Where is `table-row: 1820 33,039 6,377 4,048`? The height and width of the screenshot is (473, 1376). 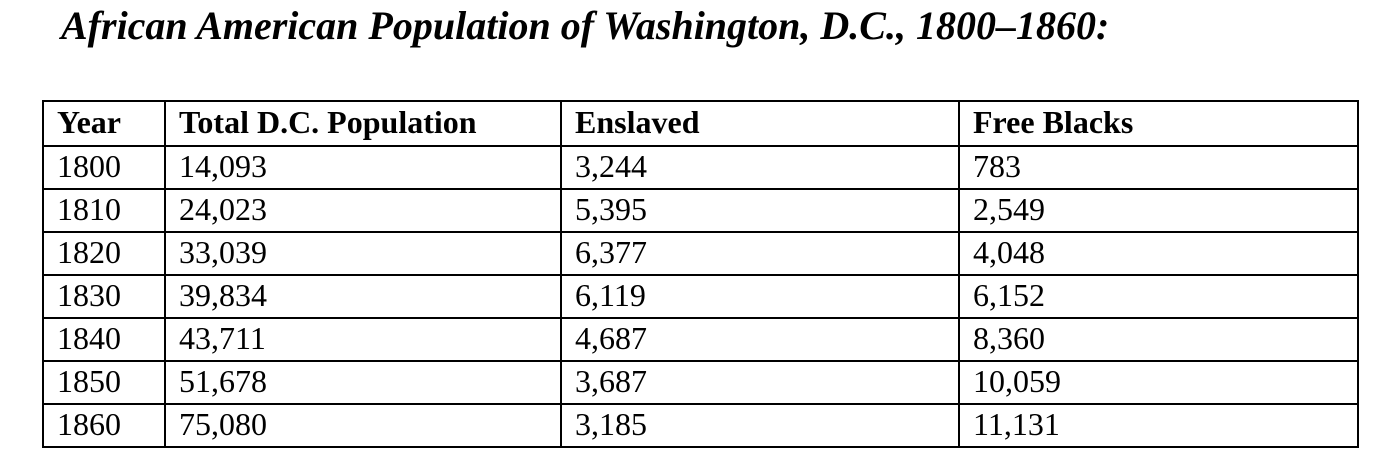 table-row: 1820 33,039 6,377 4,048 is located at coordinates (700, 253).